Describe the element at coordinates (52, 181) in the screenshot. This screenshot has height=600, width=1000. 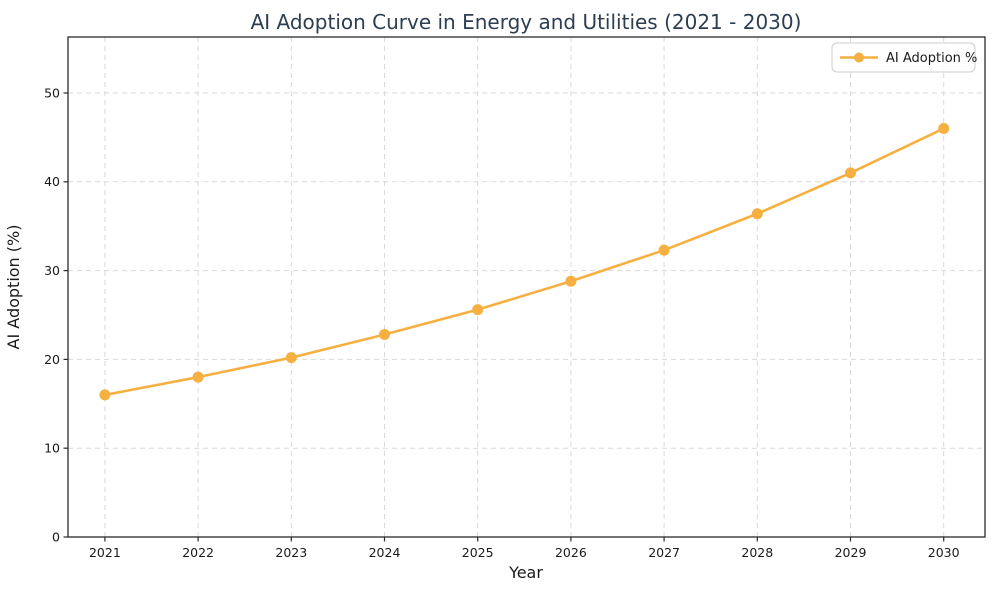
I see `y-tick-label: 40` at that location.